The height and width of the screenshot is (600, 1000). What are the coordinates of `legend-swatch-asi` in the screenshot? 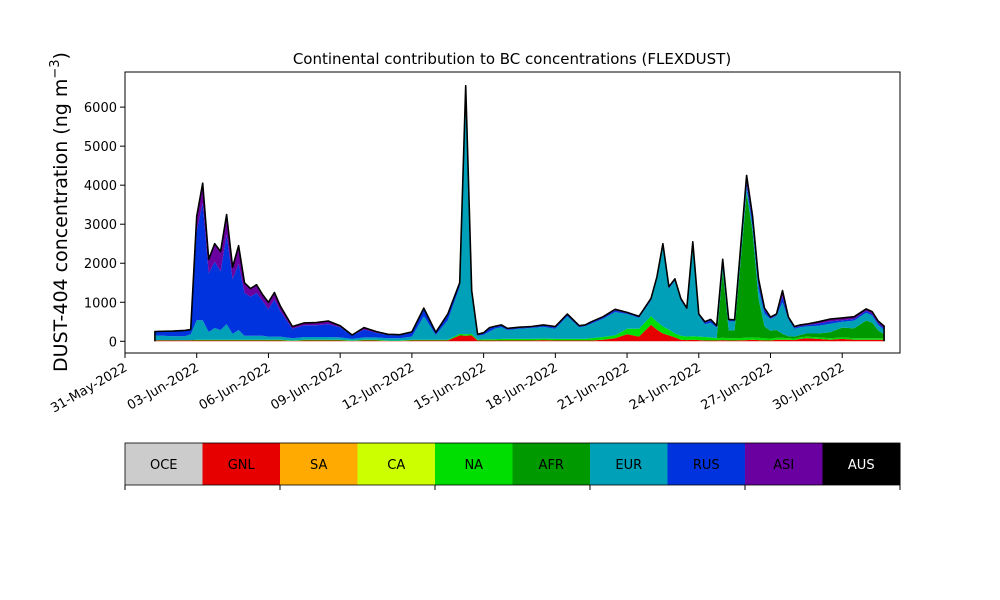 It's located at (784, 464).